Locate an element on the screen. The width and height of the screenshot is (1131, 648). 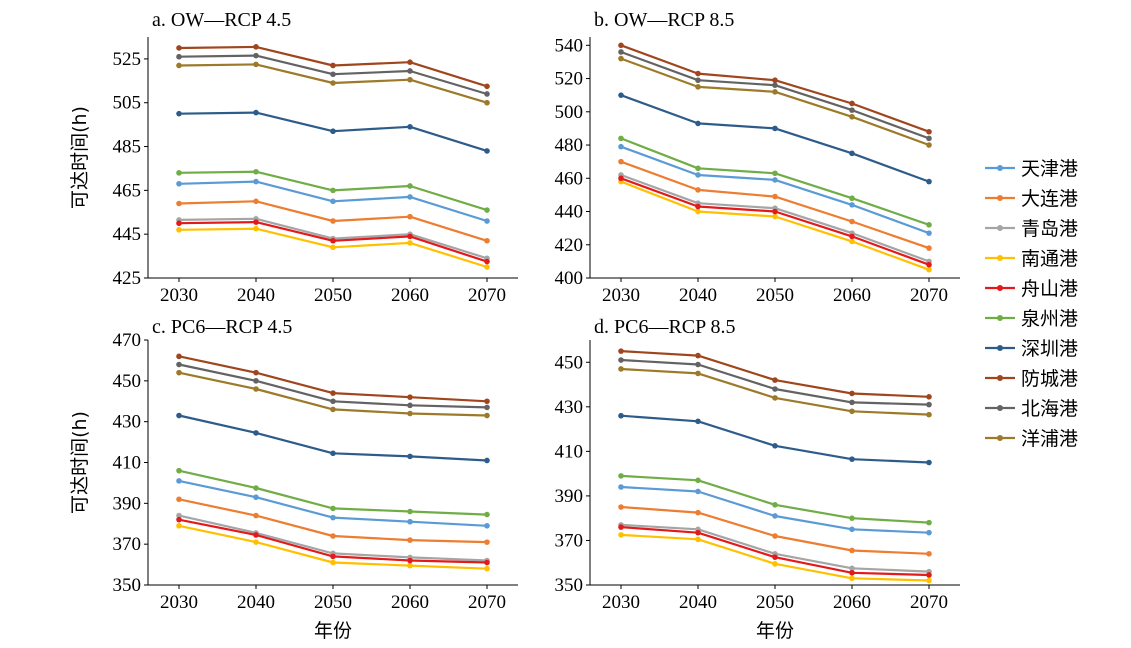
y-tick-label: 520 is located at coordinates (569, 79).